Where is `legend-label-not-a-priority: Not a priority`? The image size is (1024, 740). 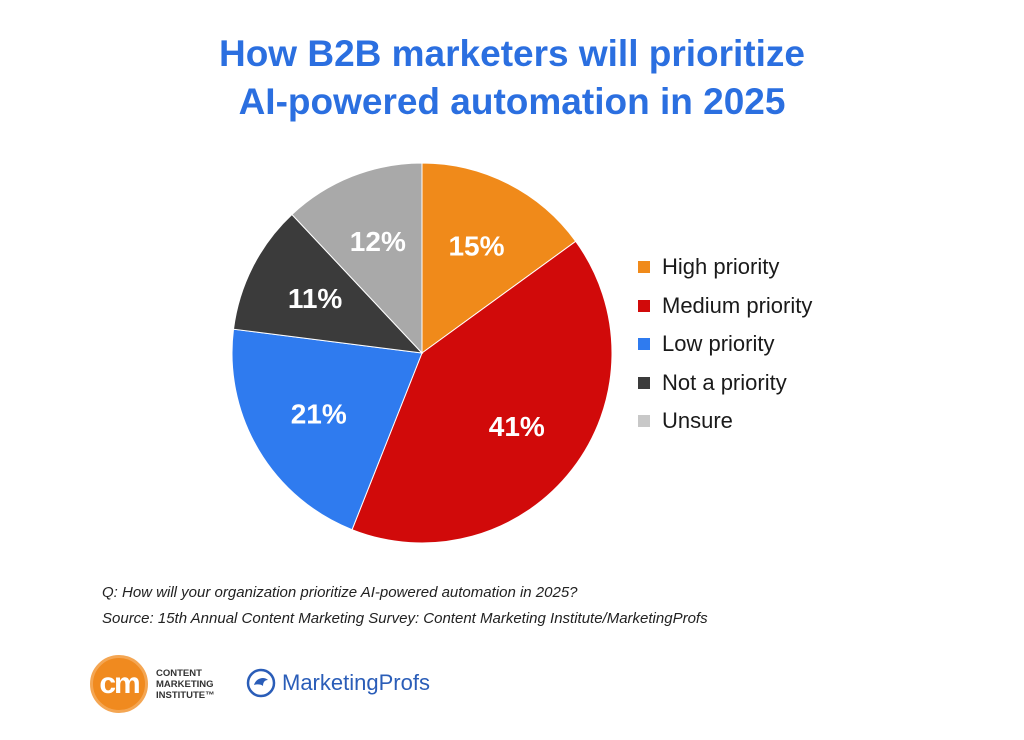 legend-label-not-a-priority: Not a priority is located at coordinates (724, 382).